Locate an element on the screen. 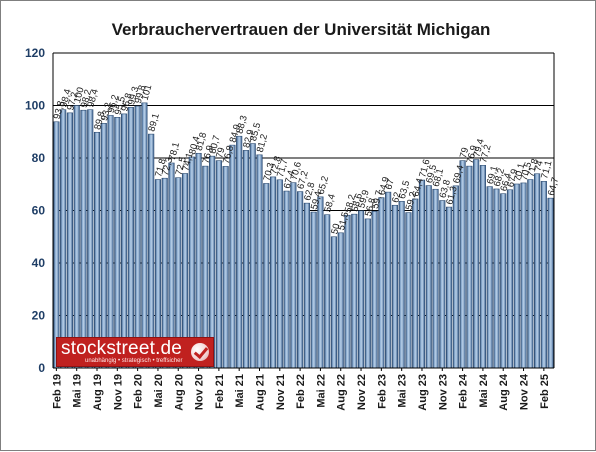  data-label: 76,9 is located at coordinates (472, 154).